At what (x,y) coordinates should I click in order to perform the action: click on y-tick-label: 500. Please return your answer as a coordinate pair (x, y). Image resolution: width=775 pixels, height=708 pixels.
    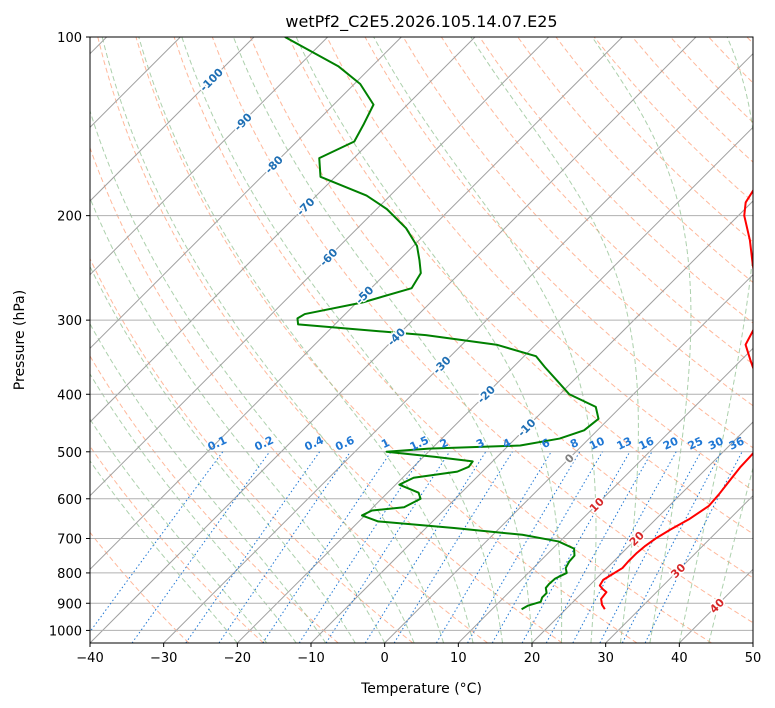
    Looking at the image, I should click on (69, 453).